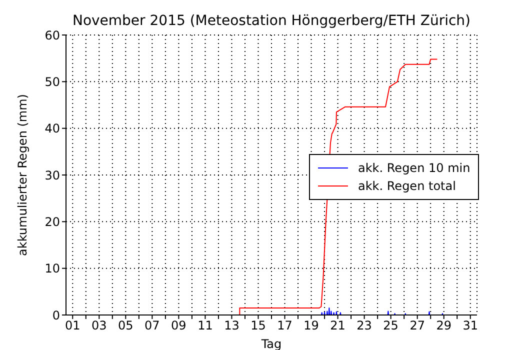  Describe the element at coordinates (444, 325) in the screenshot. I see `x-tick-label: 29` at that location.